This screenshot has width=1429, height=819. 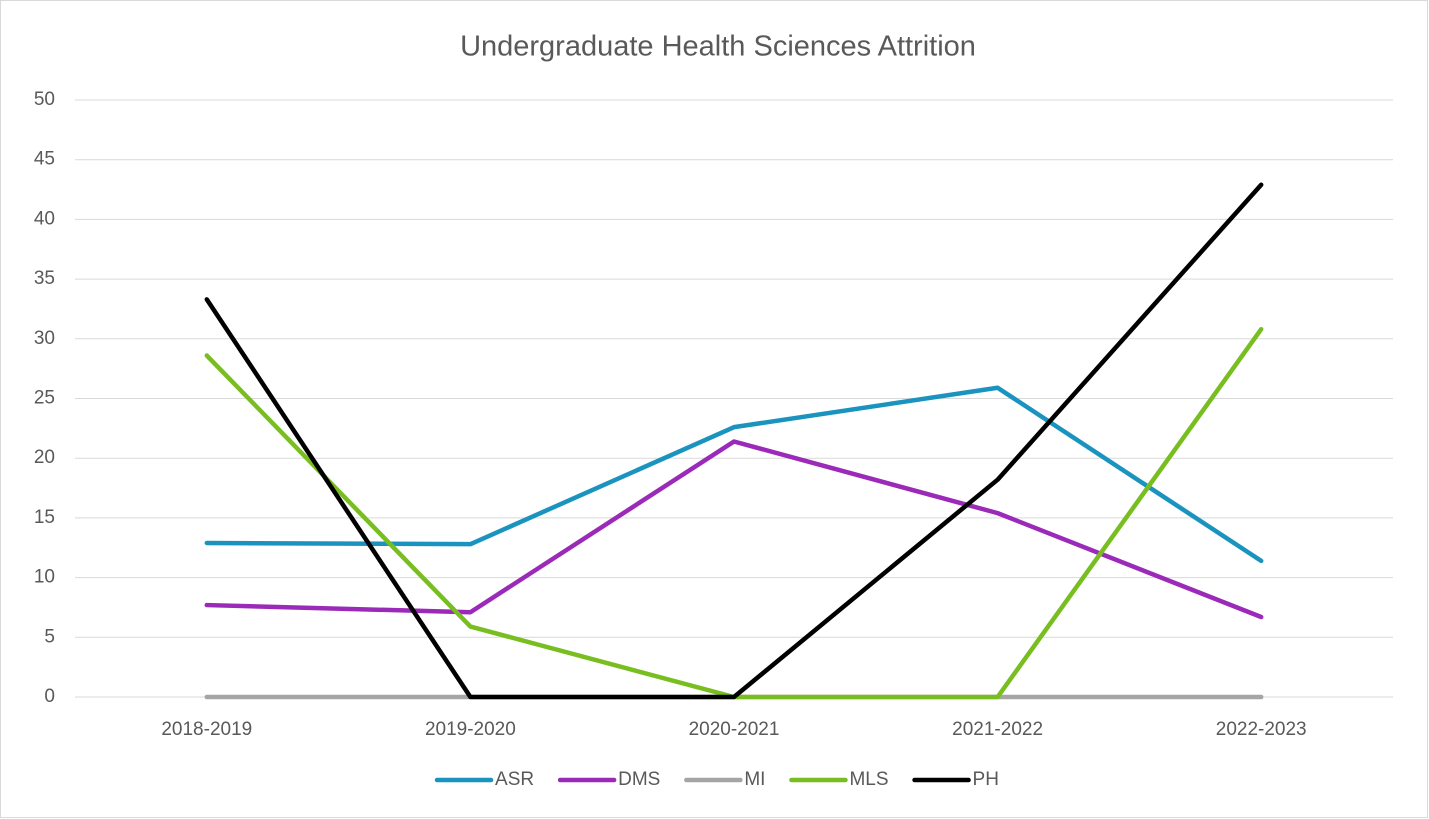 What do you see at coordinates (639, 779) in the screenshot?
I see `legend-label: DMS` at bounding box center [639, 779].